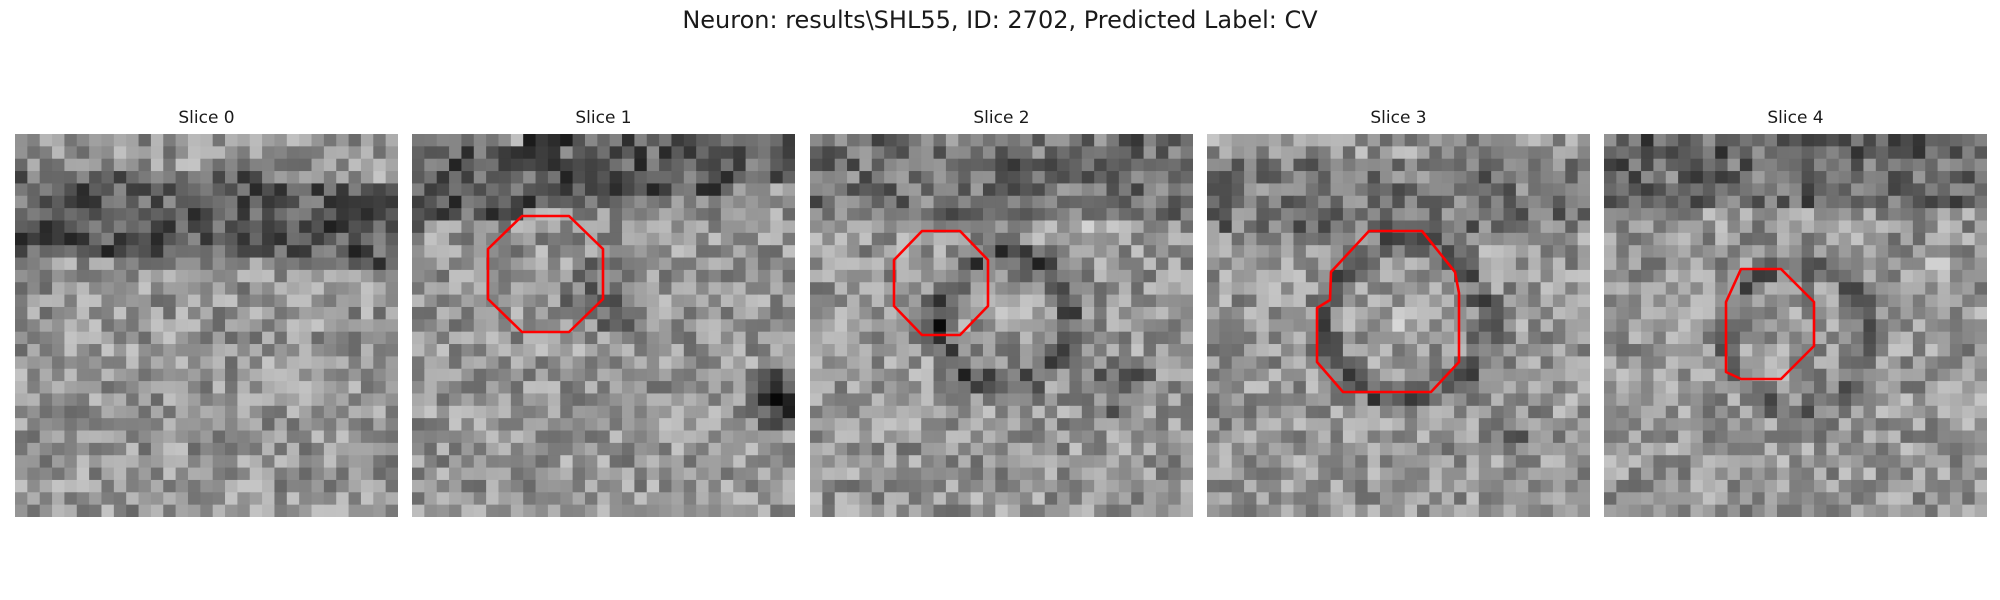 Image resolution: width=2000 pixels, height=600 pixels. I want to click on slice-0-title: Slice 0, so click(206, 118).